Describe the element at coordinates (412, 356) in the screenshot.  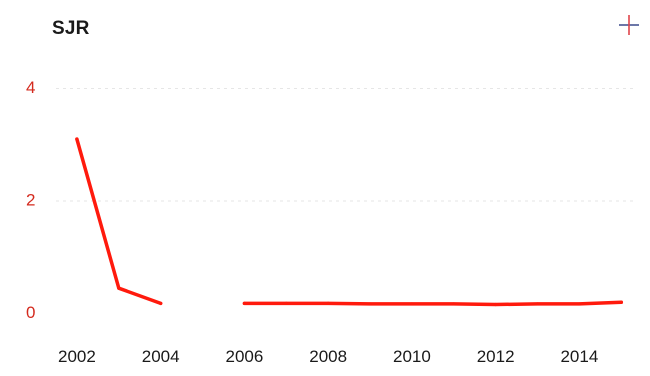
I see `x-tick-label: 2010` at that location.